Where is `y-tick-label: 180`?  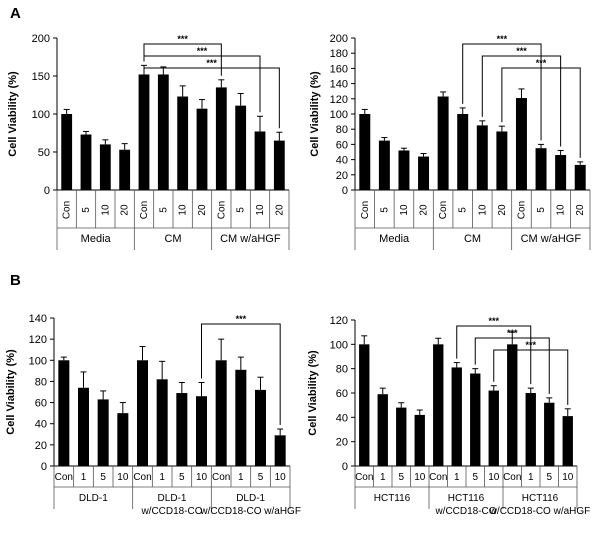 y-tick-label: 180 is located at coordinates (339, 54).